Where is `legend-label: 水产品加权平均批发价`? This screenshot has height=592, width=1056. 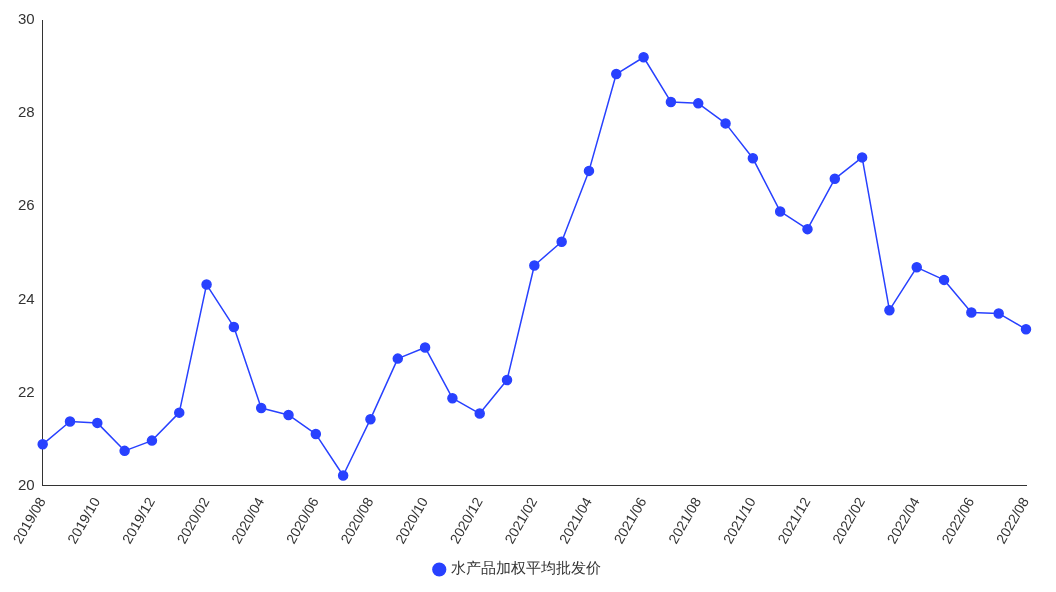 legend-label: 水产品加权平均批发价 is located at coordinates (526, 568).